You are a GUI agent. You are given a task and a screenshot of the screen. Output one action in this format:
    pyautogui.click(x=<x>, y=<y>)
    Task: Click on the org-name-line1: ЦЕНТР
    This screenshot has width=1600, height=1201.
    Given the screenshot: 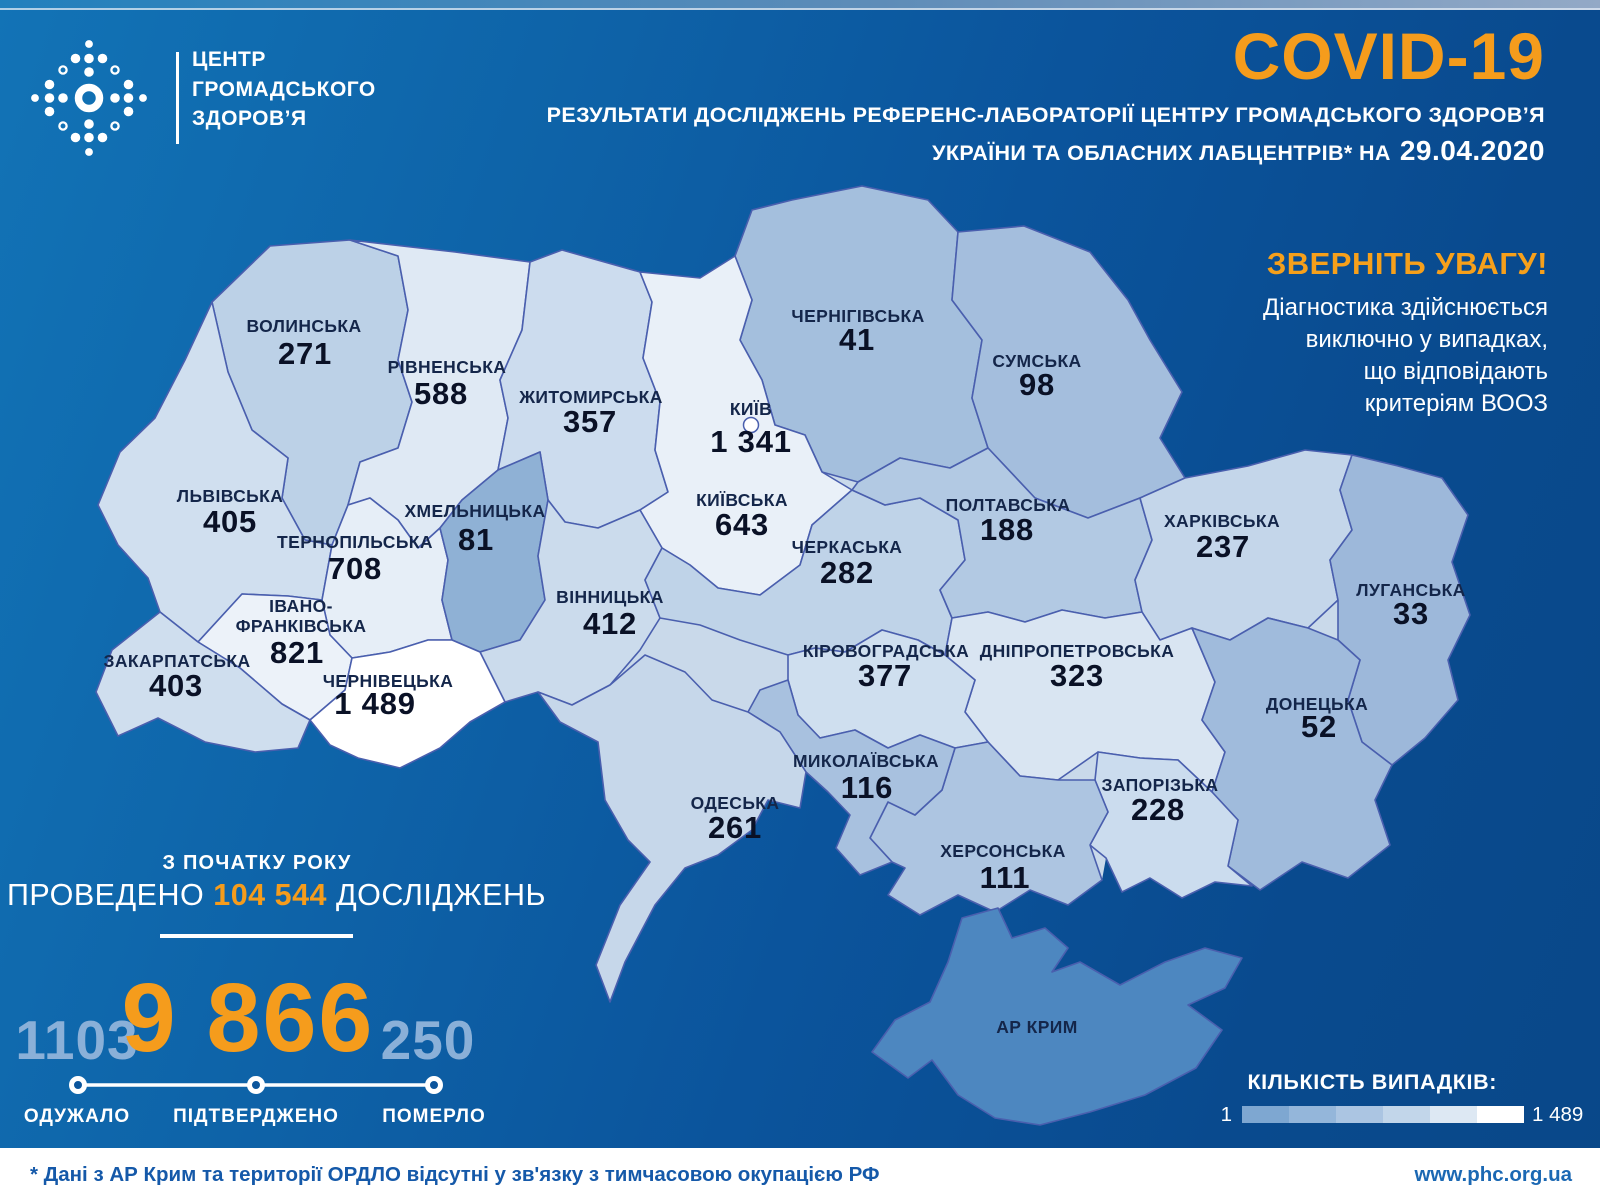 What is the action you would take?
    pyautogui.click(x=229, y=59)
    